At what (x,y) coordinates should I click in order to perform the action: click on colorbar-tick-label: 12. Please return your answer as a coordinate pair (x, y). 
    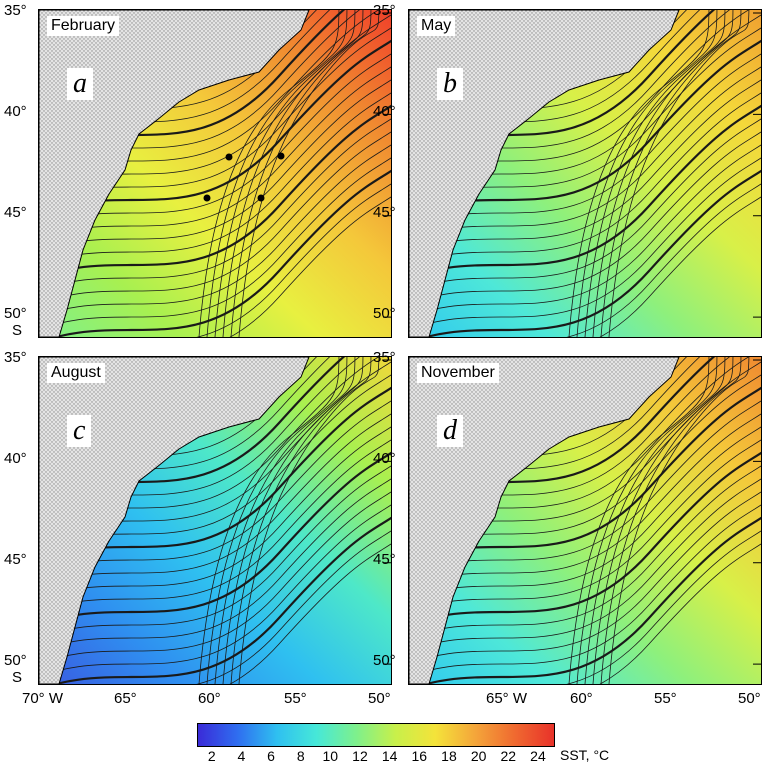
    Looking at the image, I should click on (360, 756).